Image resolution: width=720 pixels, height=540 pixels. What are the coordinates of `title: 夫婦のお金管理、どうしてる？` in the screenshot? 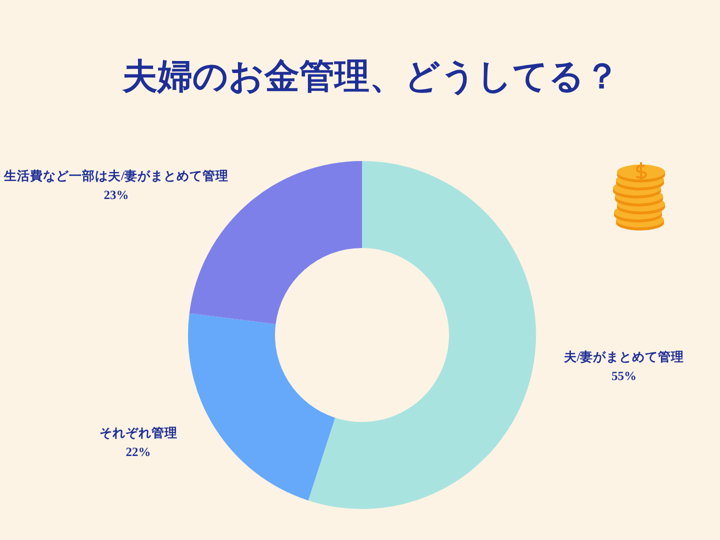 It's located at (371, 76).